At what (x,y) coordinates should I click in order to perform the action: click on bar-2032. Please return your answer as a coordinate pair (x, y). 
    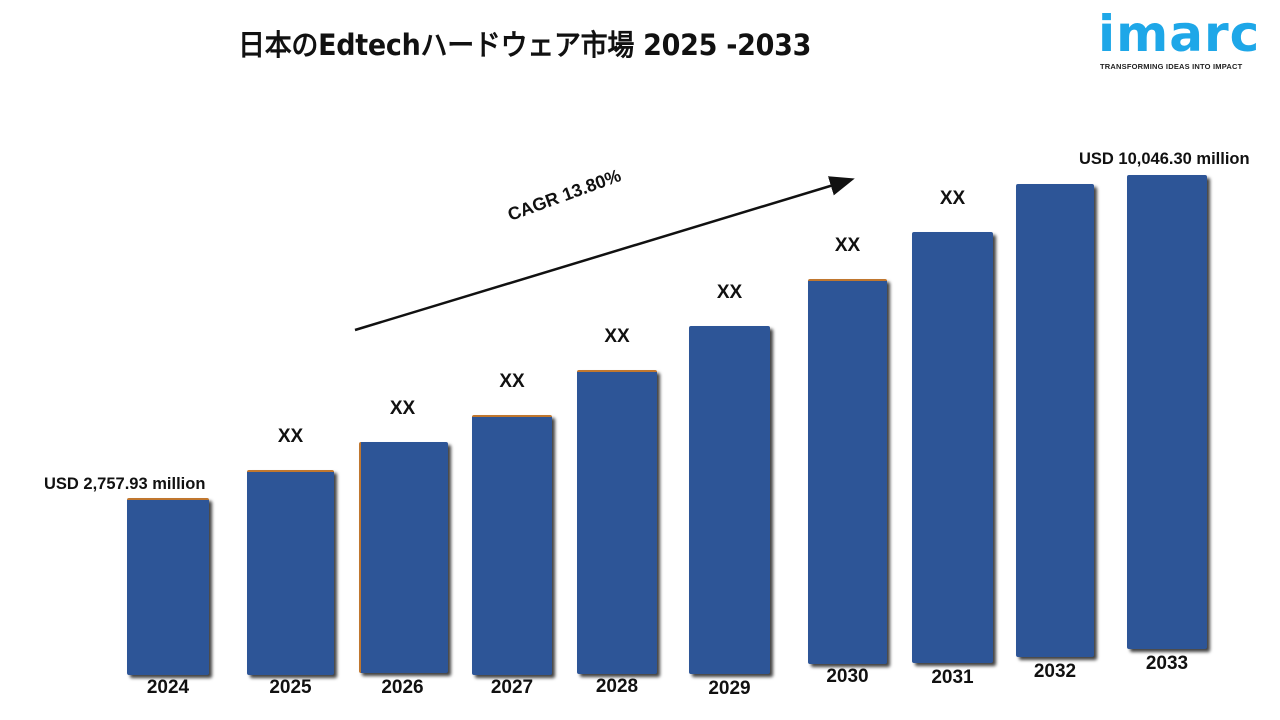
    Looking at the image, I should click on (1055, 420).